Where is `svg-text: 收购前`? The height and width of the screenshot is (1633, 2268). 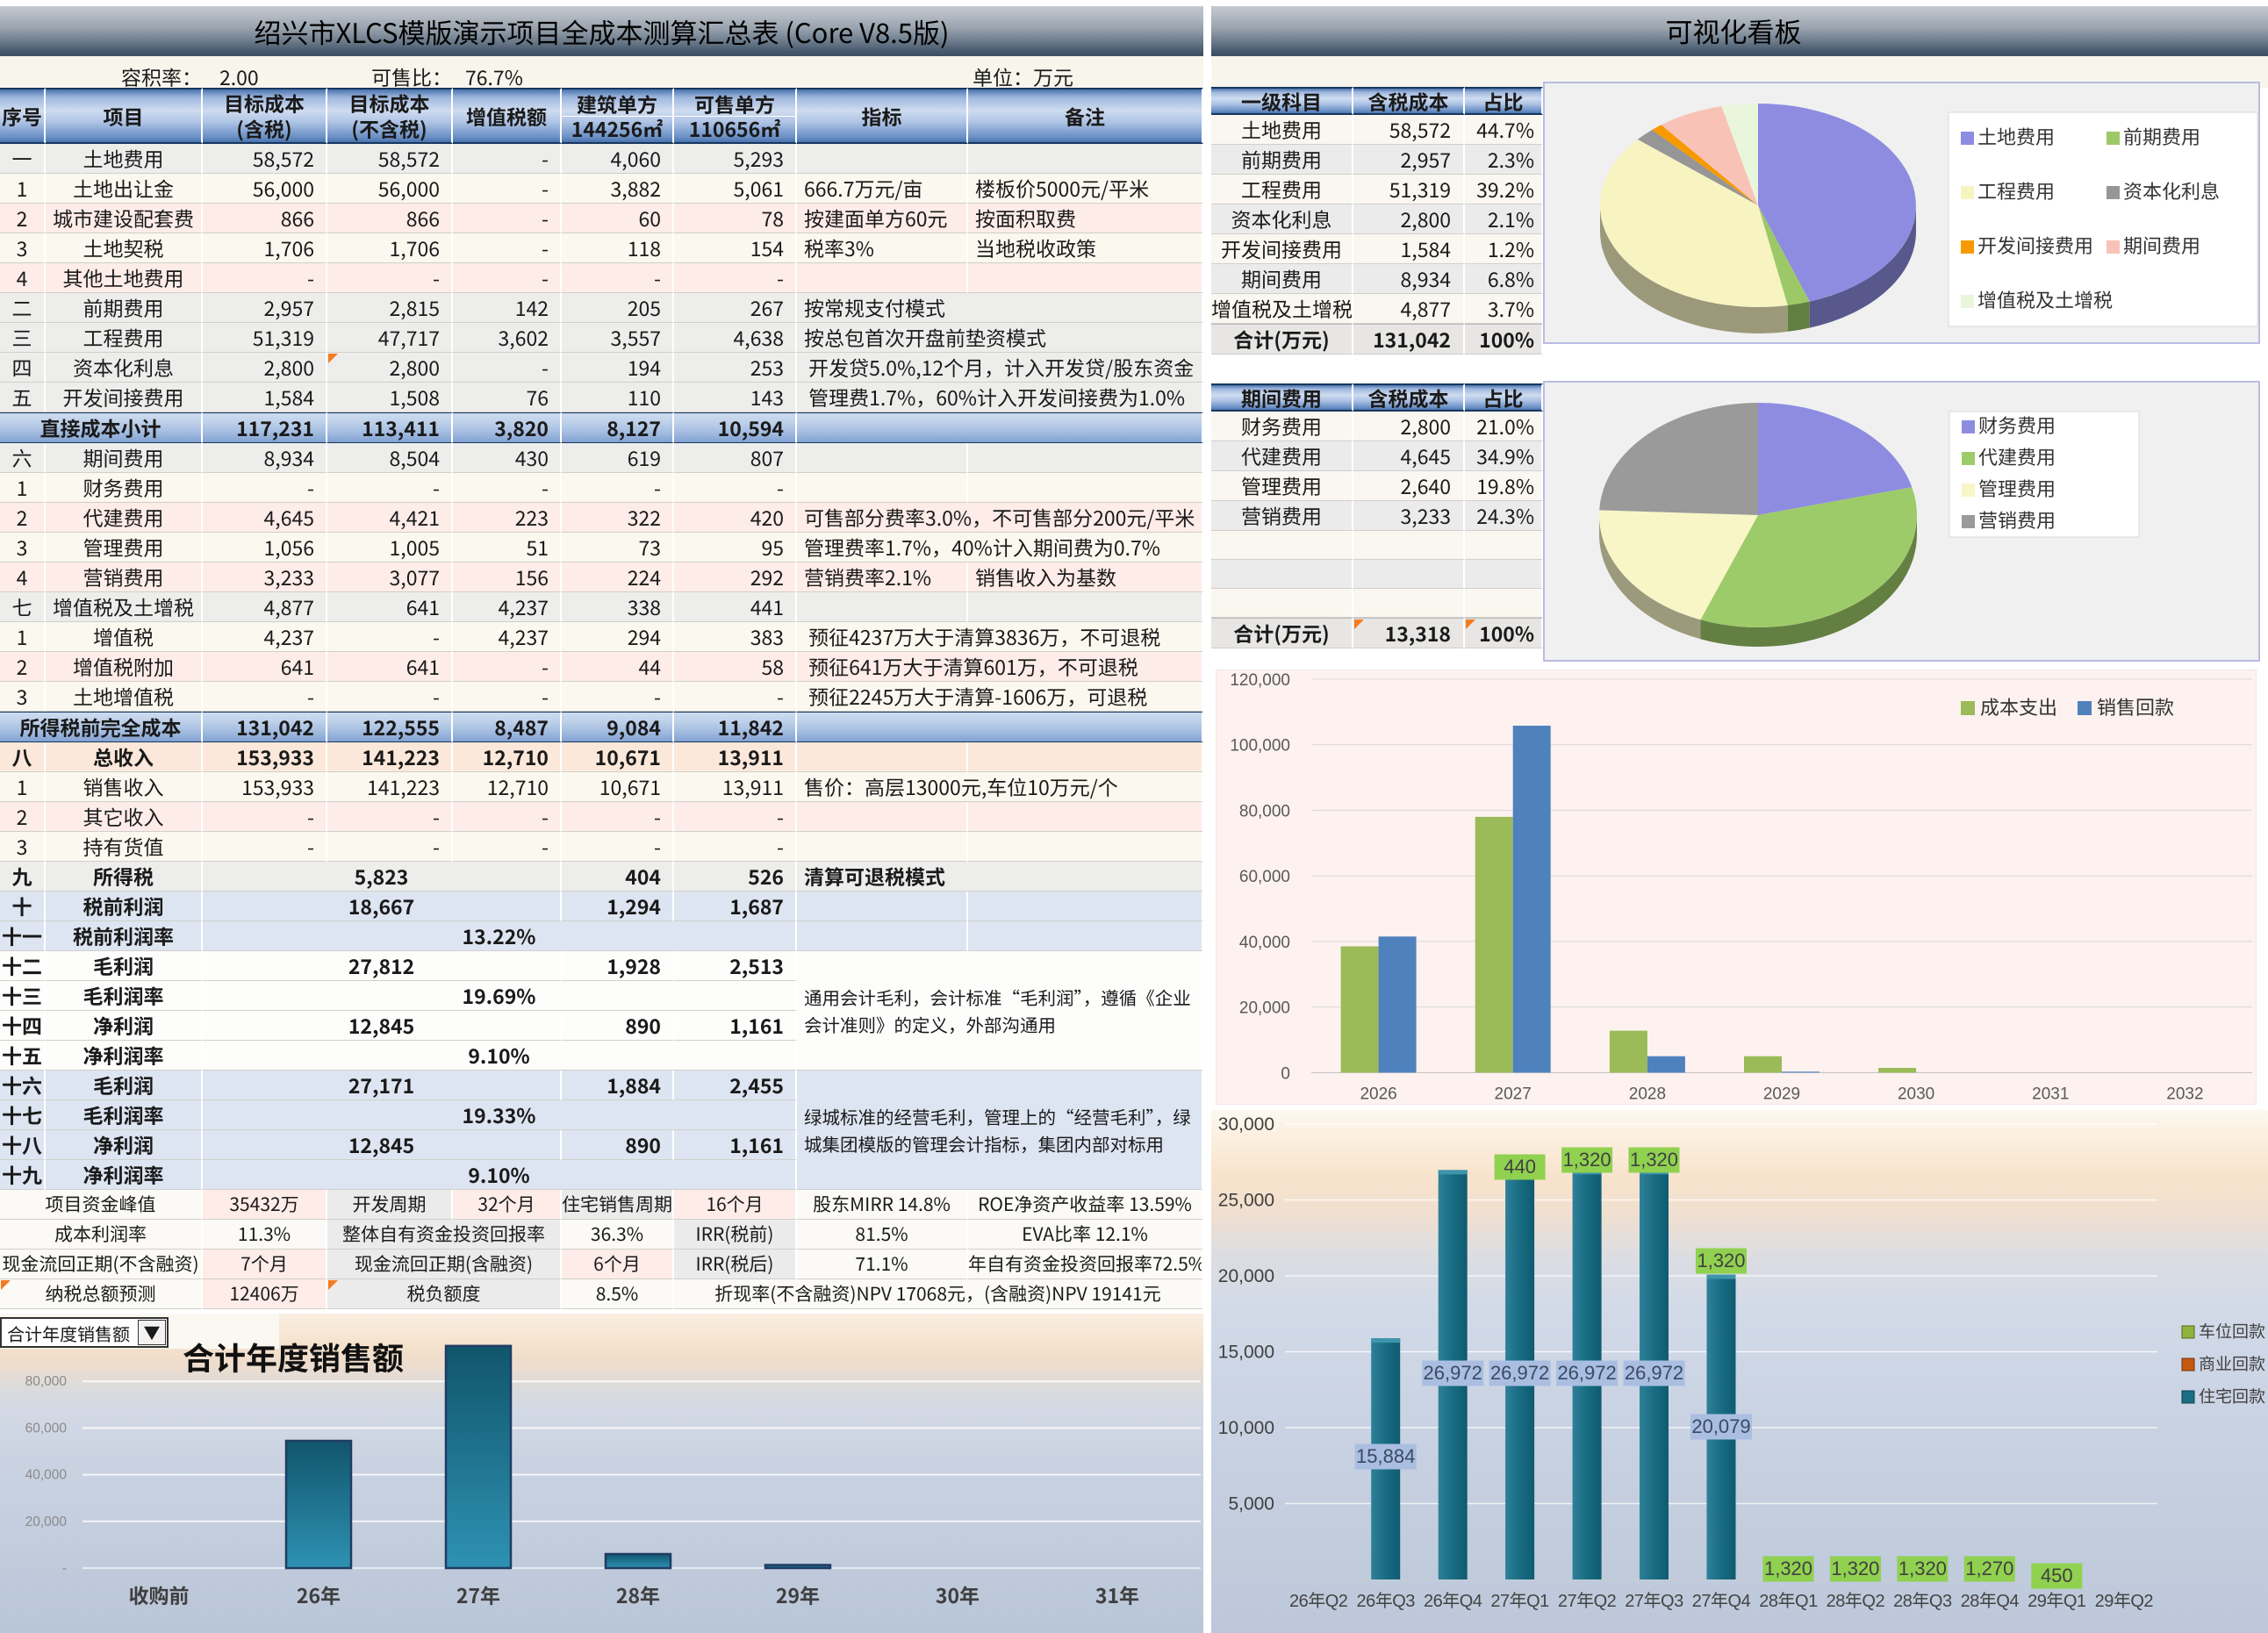
svg-text: 收购前 is located at coordinates (159, 1594).